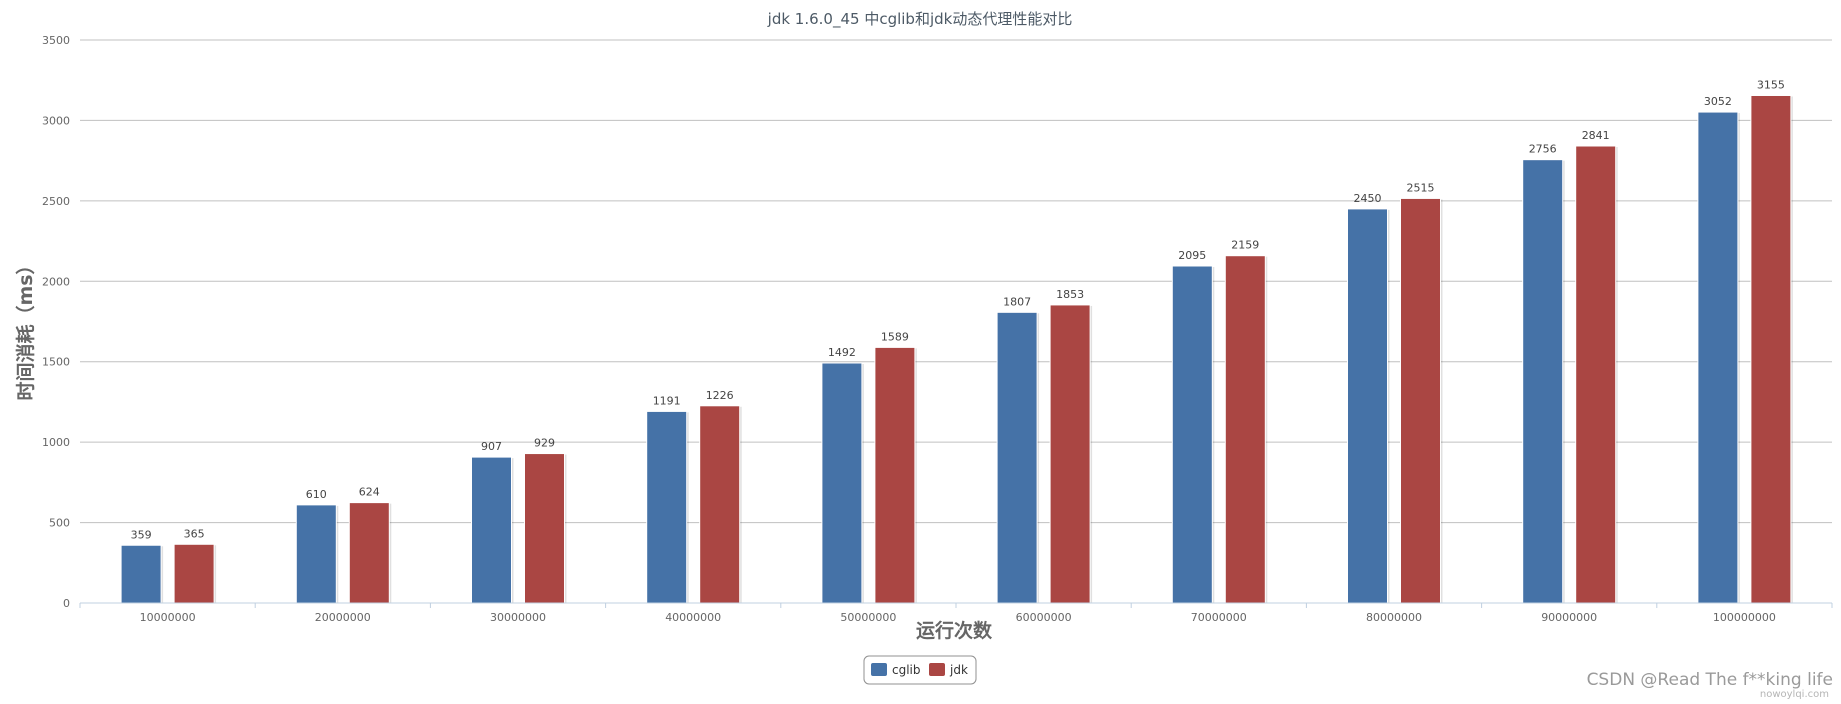  Describe the element at coordinates (1794, 694) in the screenshot. I see `watermark-subtext: nowoylqi.com` at that location.